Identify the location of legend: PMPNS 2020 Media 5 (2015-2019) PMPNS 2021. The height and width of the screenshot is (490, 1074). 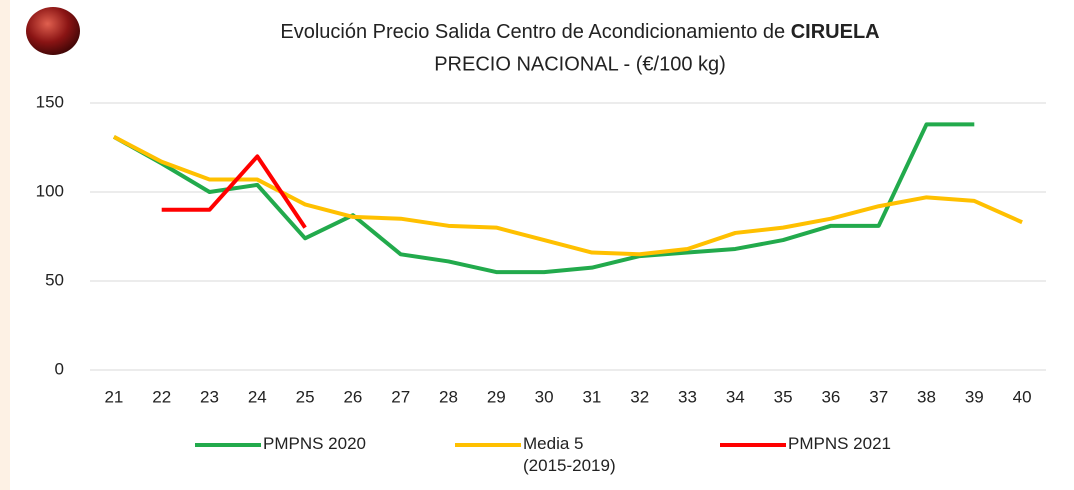
(595, 460).